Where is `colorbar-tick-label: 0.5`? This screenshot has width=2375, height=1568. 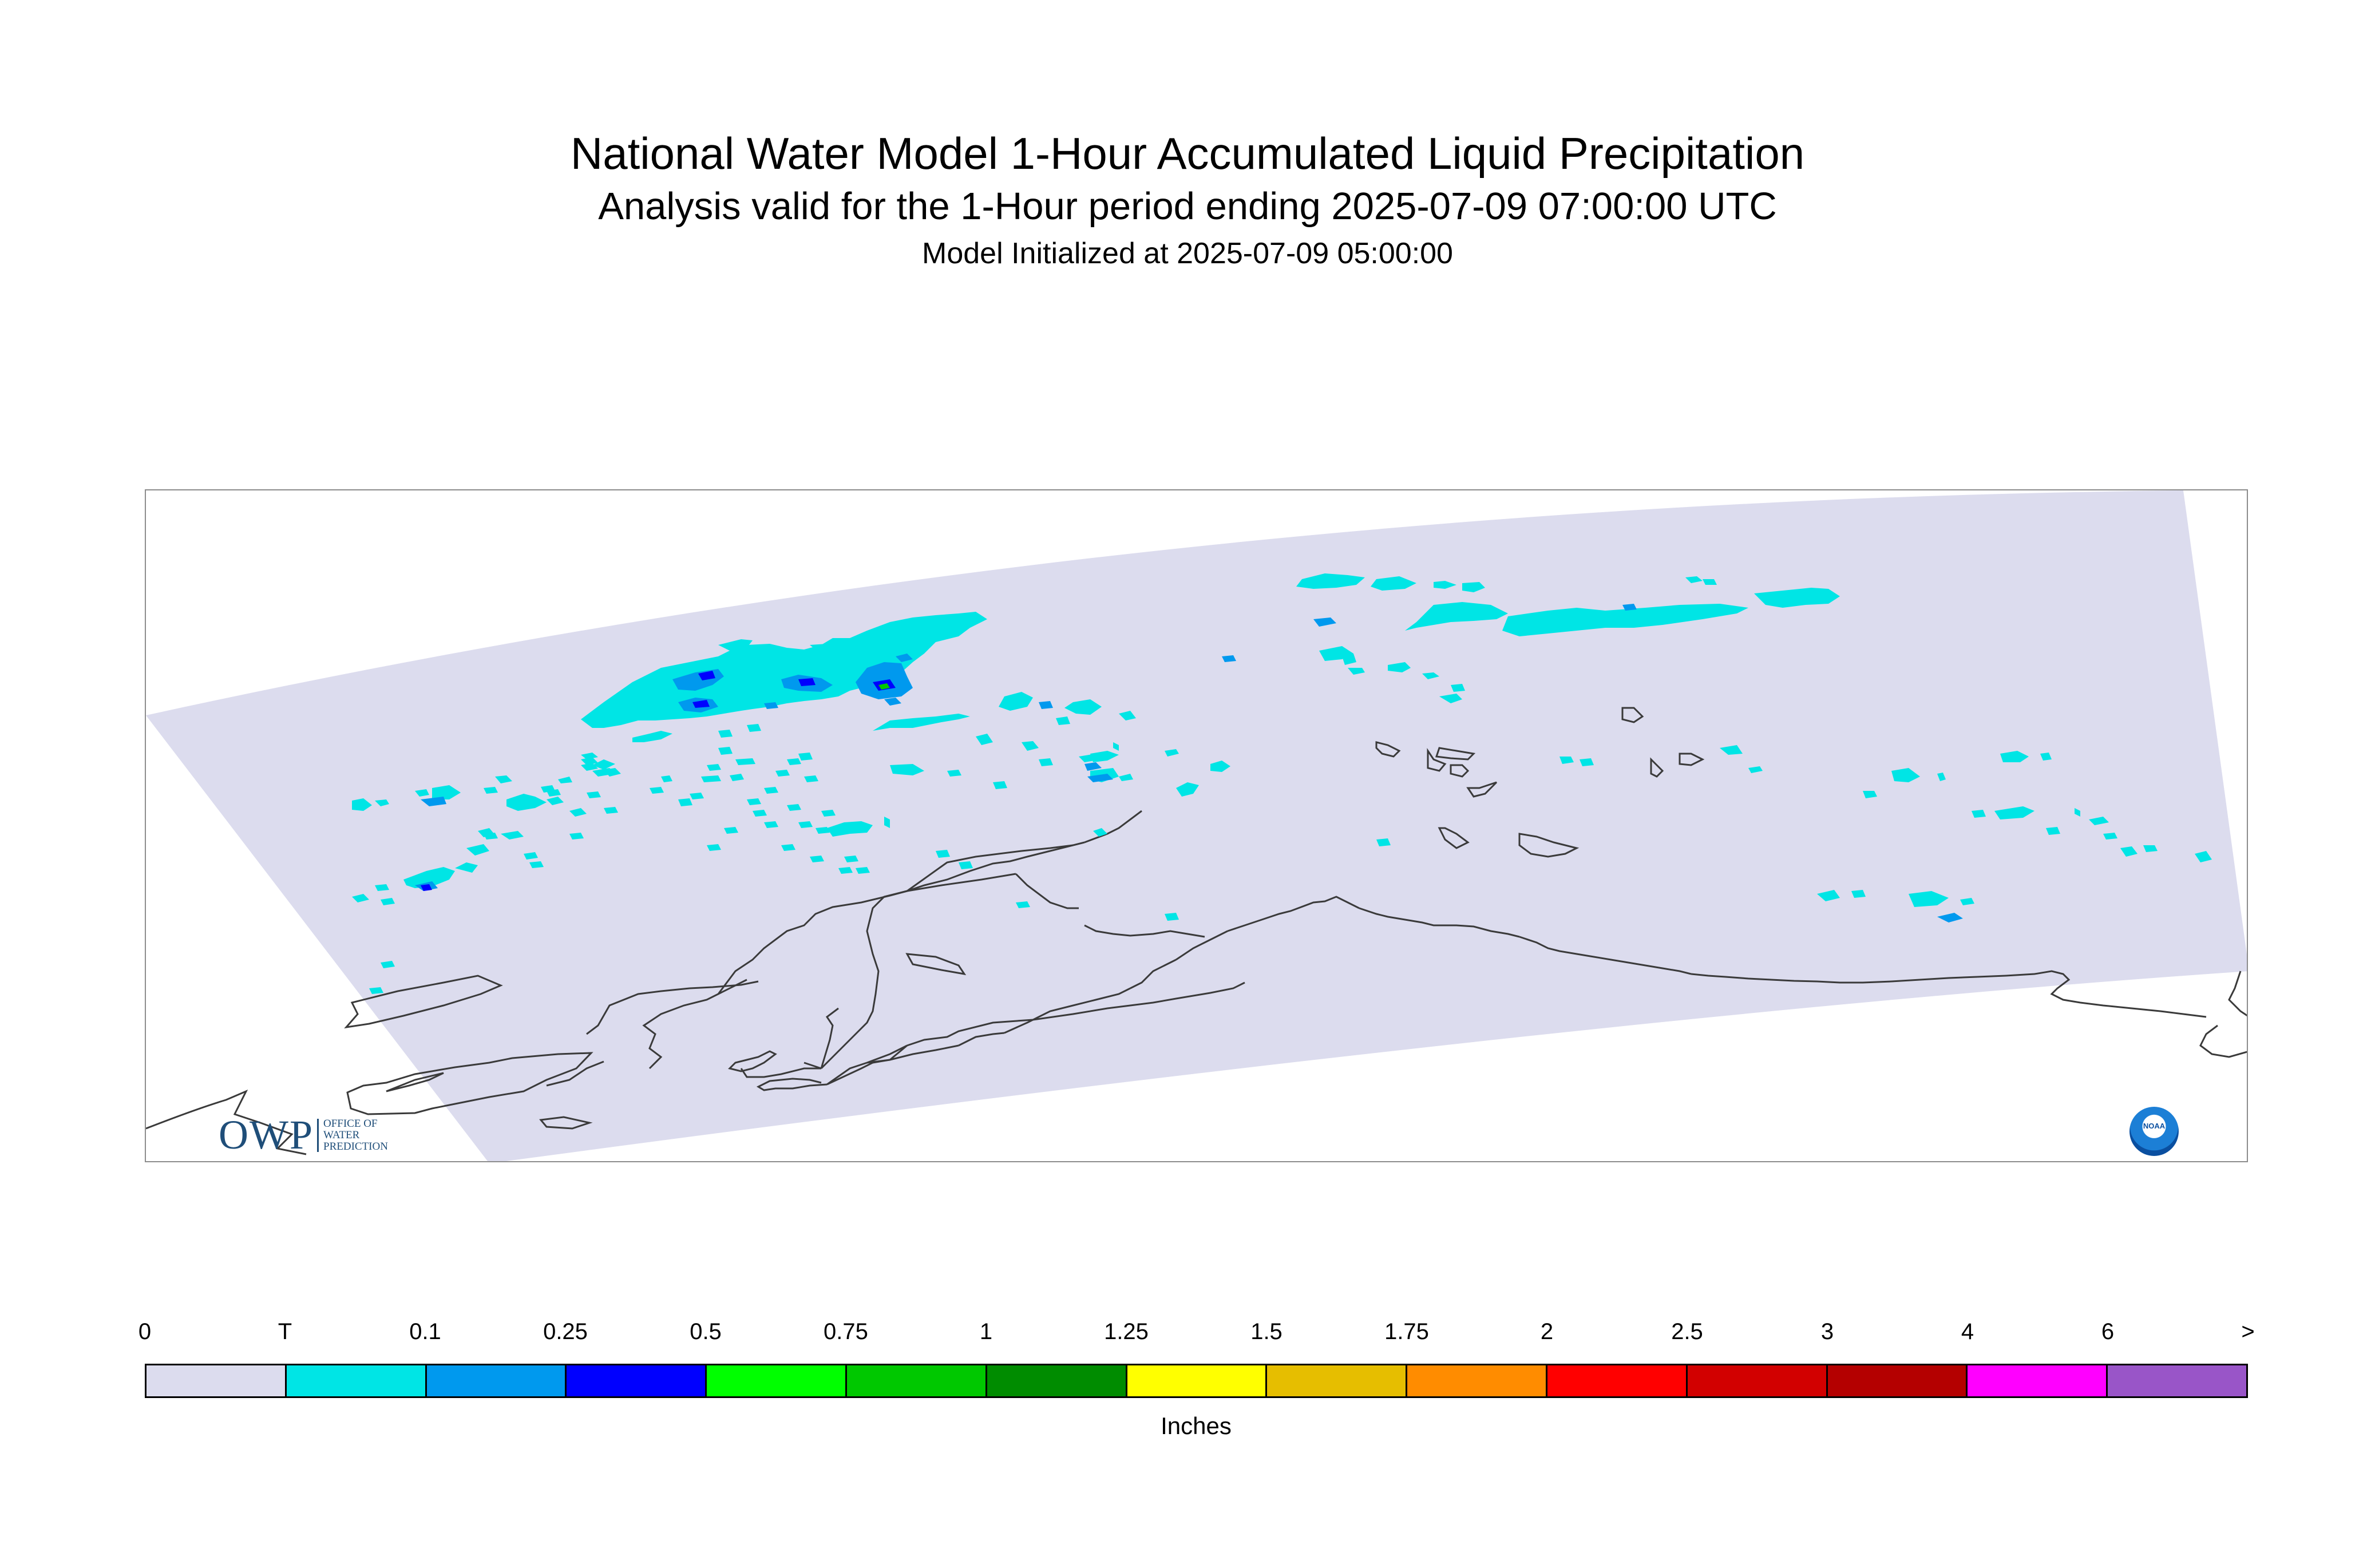
colorbar-tick-label: 0.5 is located at coordinates (706, 1331).